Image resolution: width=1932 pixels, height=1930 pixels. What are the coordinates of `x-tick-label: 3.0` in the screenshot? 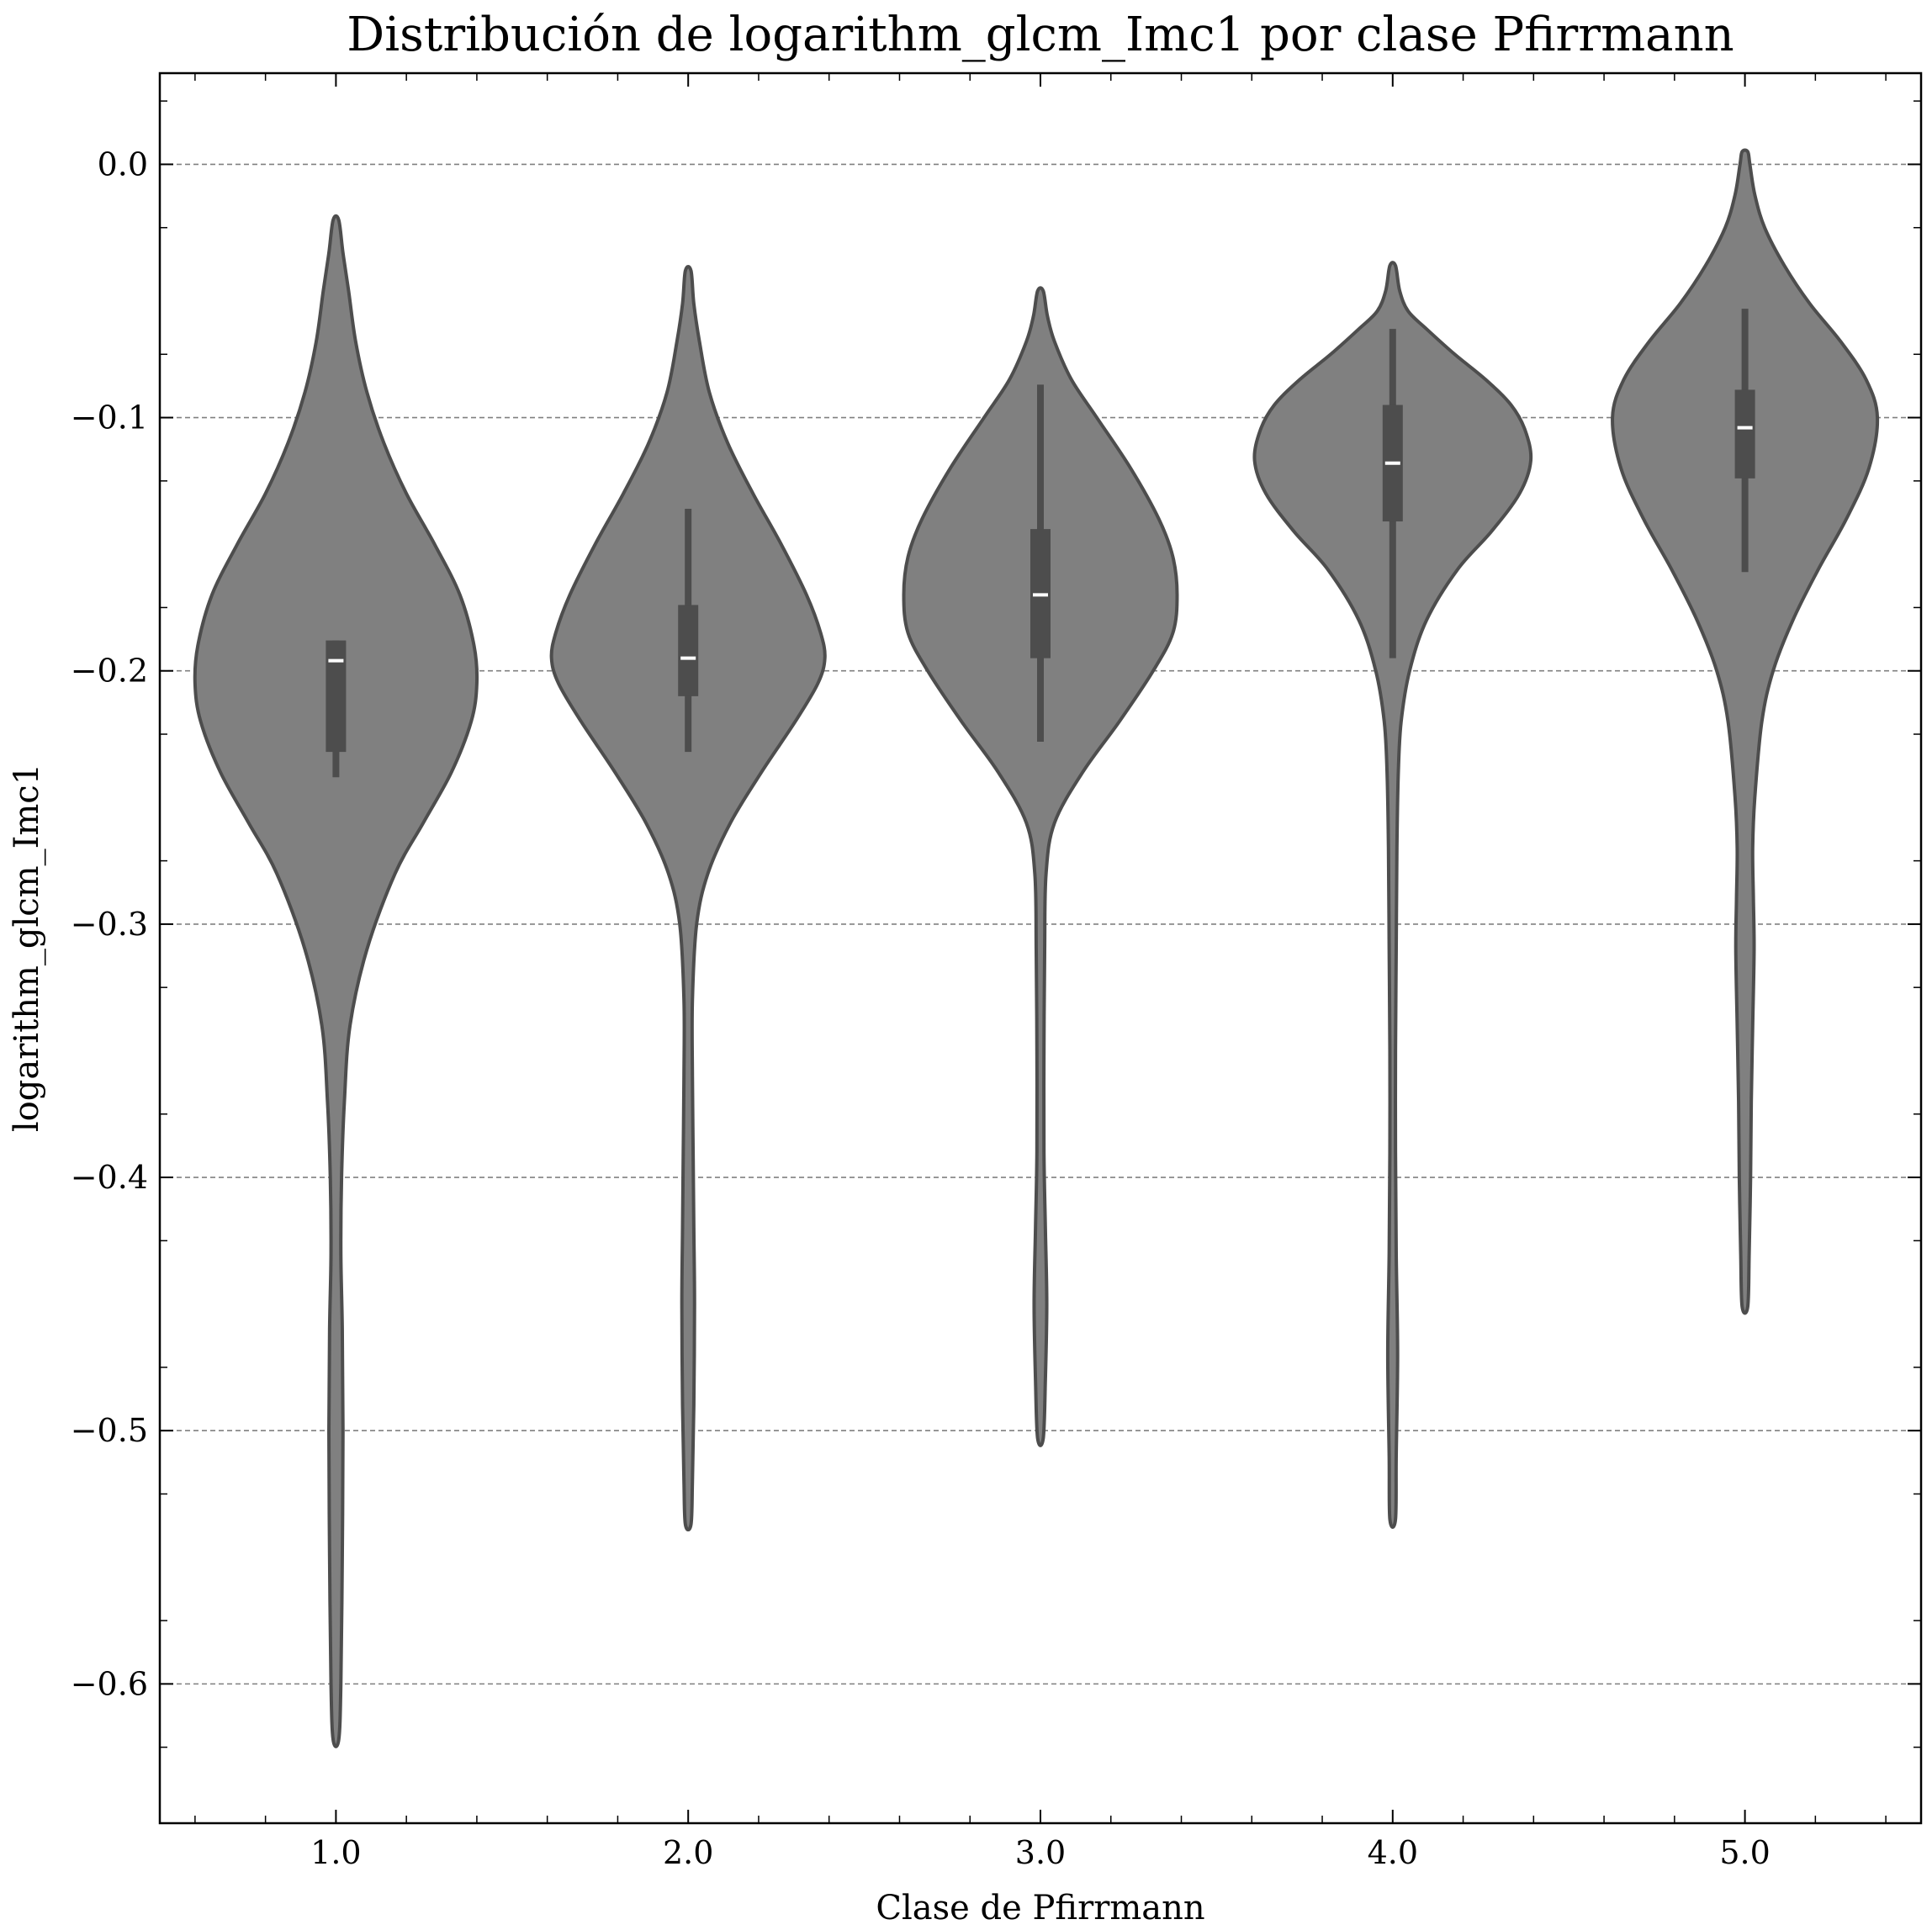 It's located at (1040, 1852).